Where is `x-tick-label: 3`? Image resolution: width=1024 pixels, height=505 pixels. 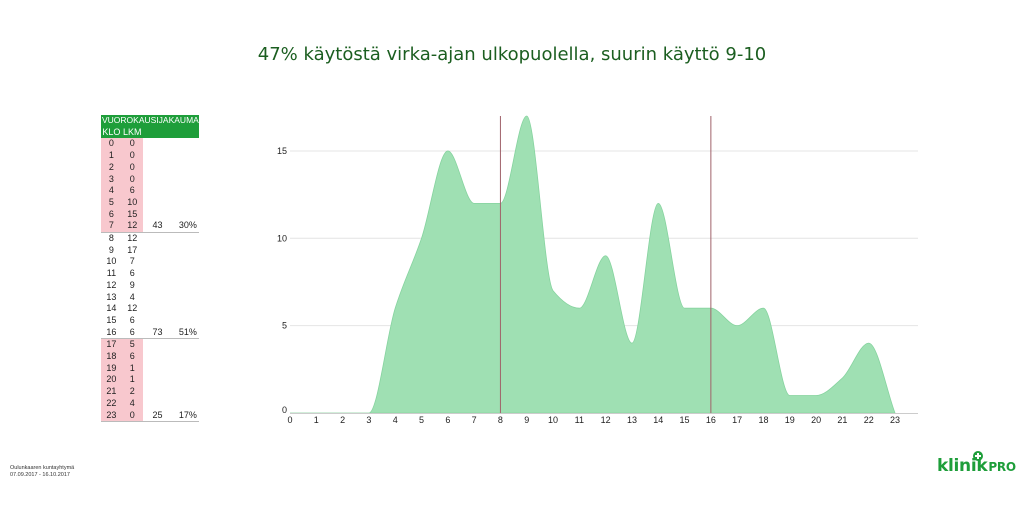 x-tick-label: 3 is located at coordinates (368, 420).